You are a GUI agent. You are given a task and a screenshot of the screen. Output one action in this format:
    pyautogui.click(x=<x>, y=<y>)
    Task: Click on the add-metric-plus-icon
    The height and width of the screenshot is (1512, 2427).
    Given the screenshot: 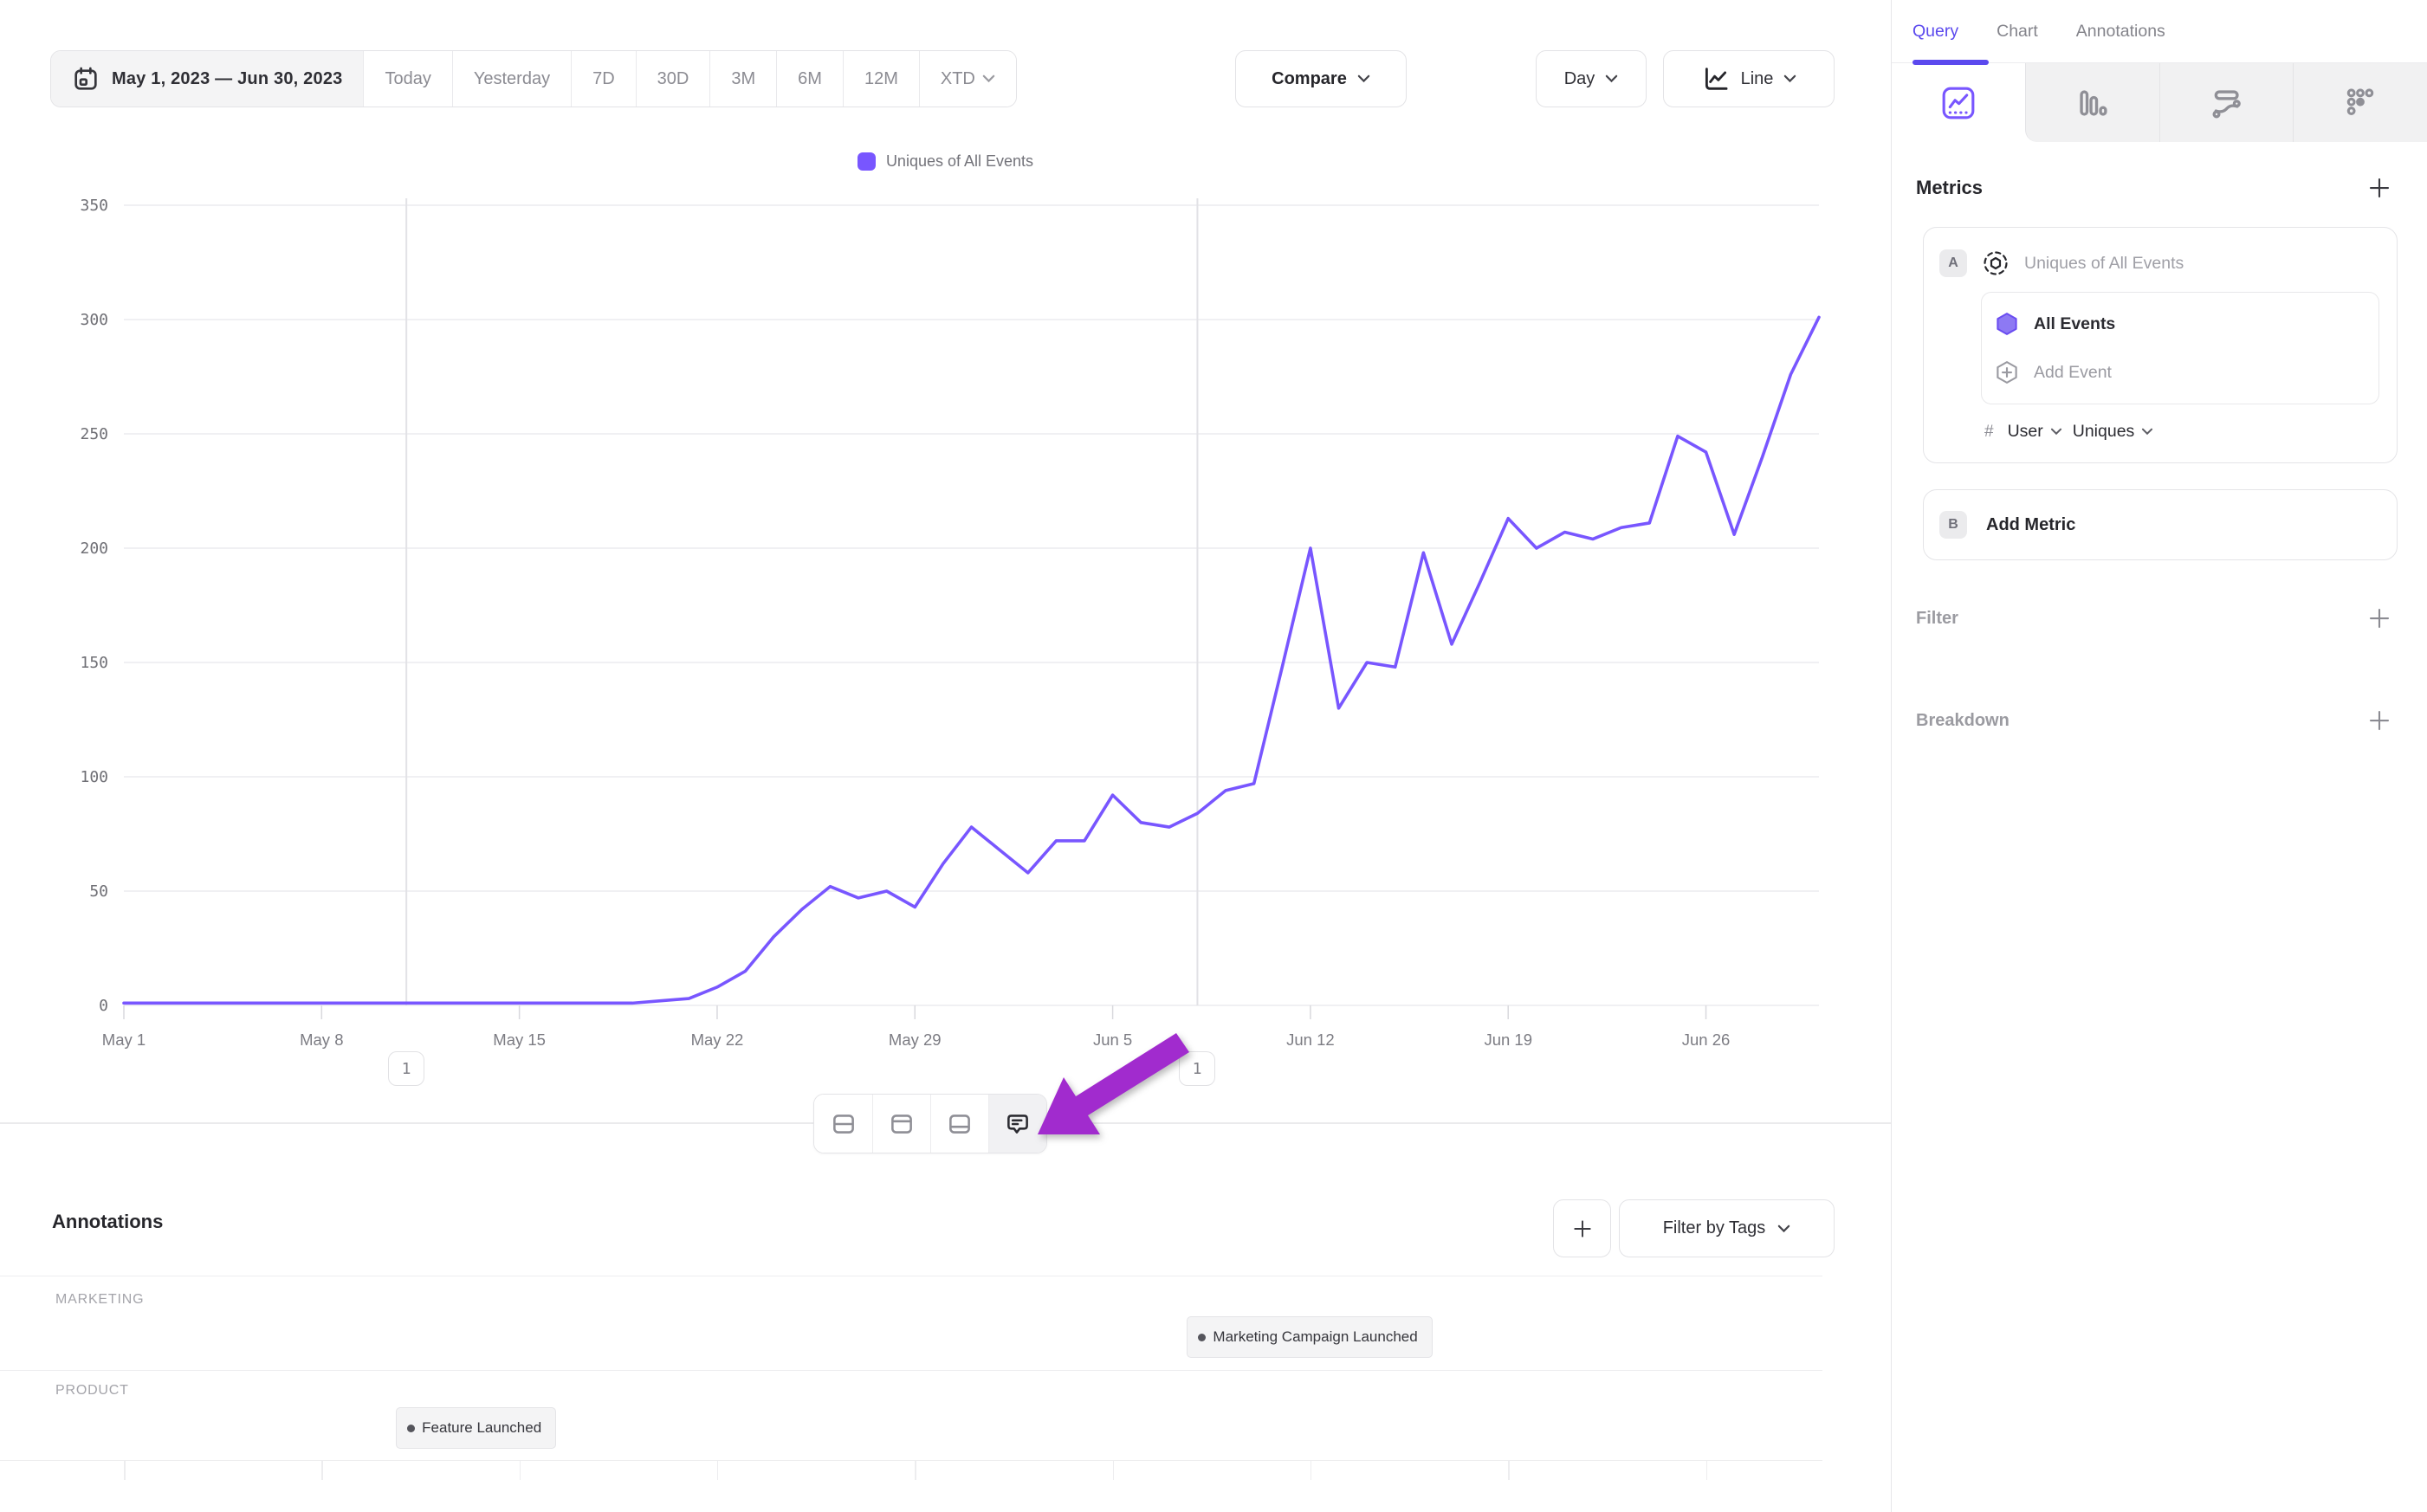 What is the action you would take?
    pyautogui.click(x=2379, y=188)
    